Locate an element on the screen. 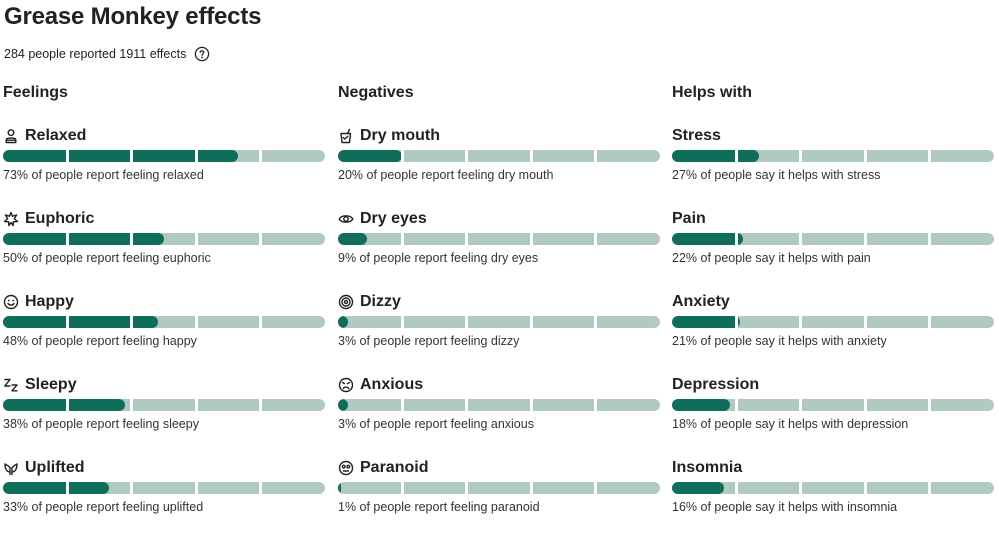  effect-caption: 33% of people report feeling uplifted is located at coordinates (103, 507).